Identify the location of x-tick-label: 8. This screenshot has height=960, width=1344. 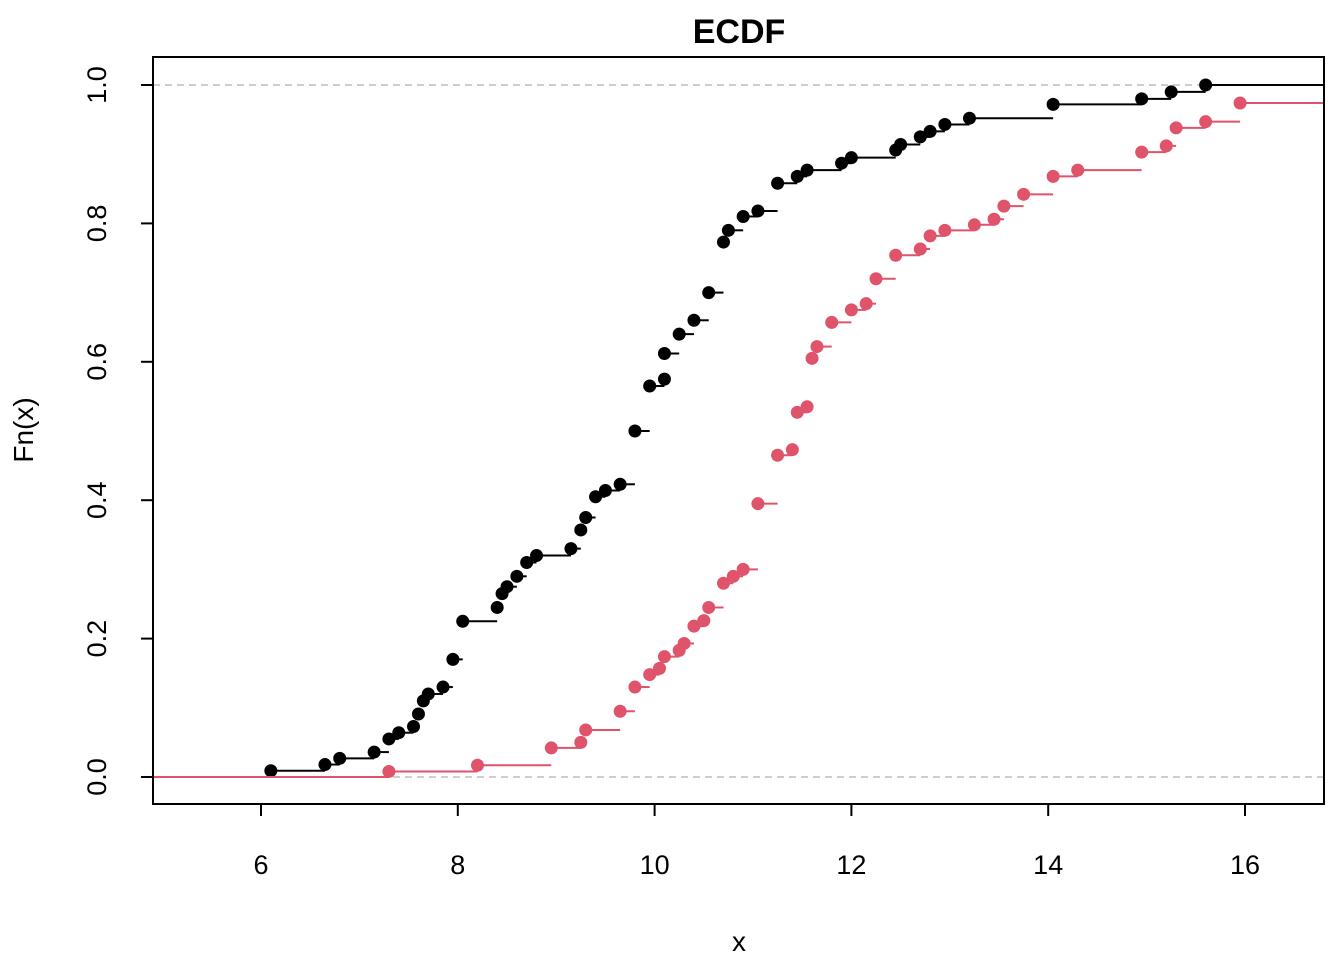
(457, 865).